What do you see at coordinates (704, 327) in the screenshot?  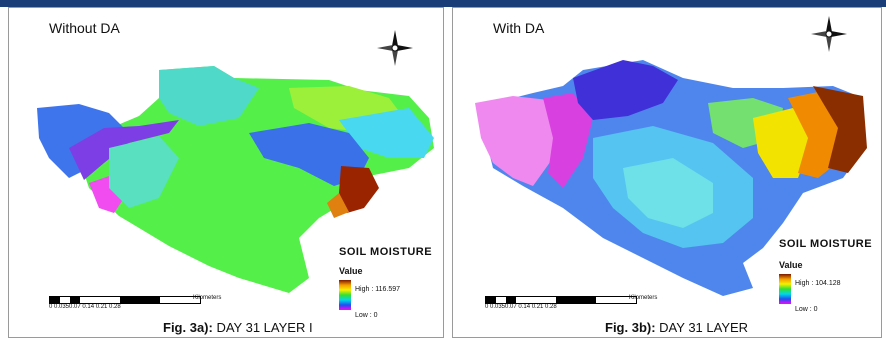 I see `caption-text: DAY 31 LAYER` at bounding box center [704, 327].